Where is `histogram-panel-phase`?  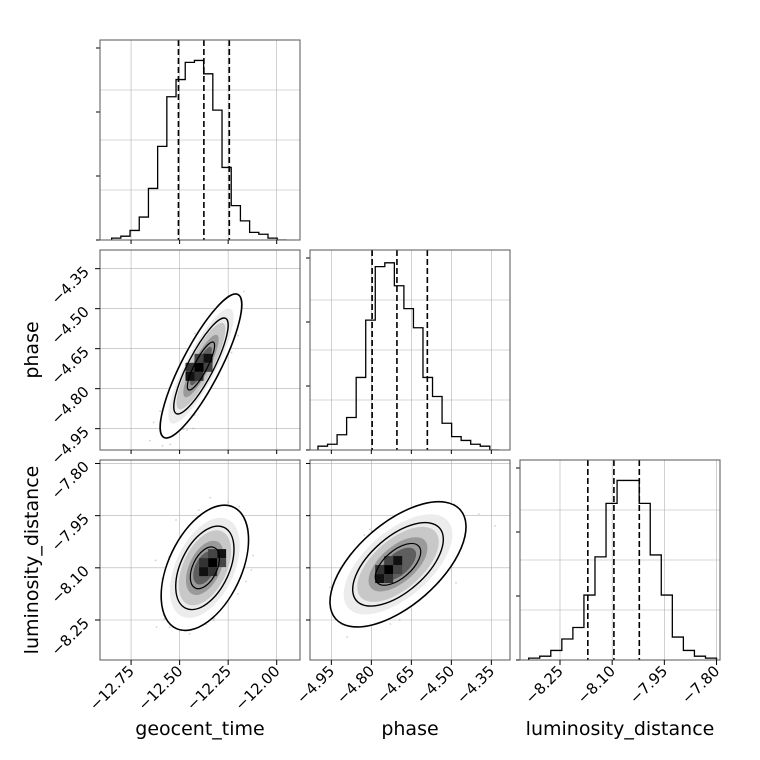 histogram-panel-phase is located at coordinates (408, 350).